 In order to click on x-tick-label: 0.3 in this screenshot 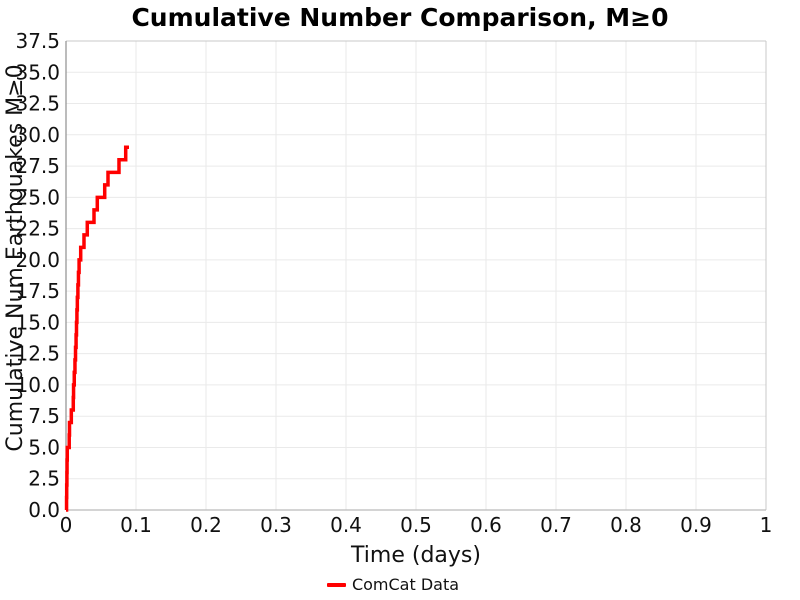, I will do `click(276, 525)`.